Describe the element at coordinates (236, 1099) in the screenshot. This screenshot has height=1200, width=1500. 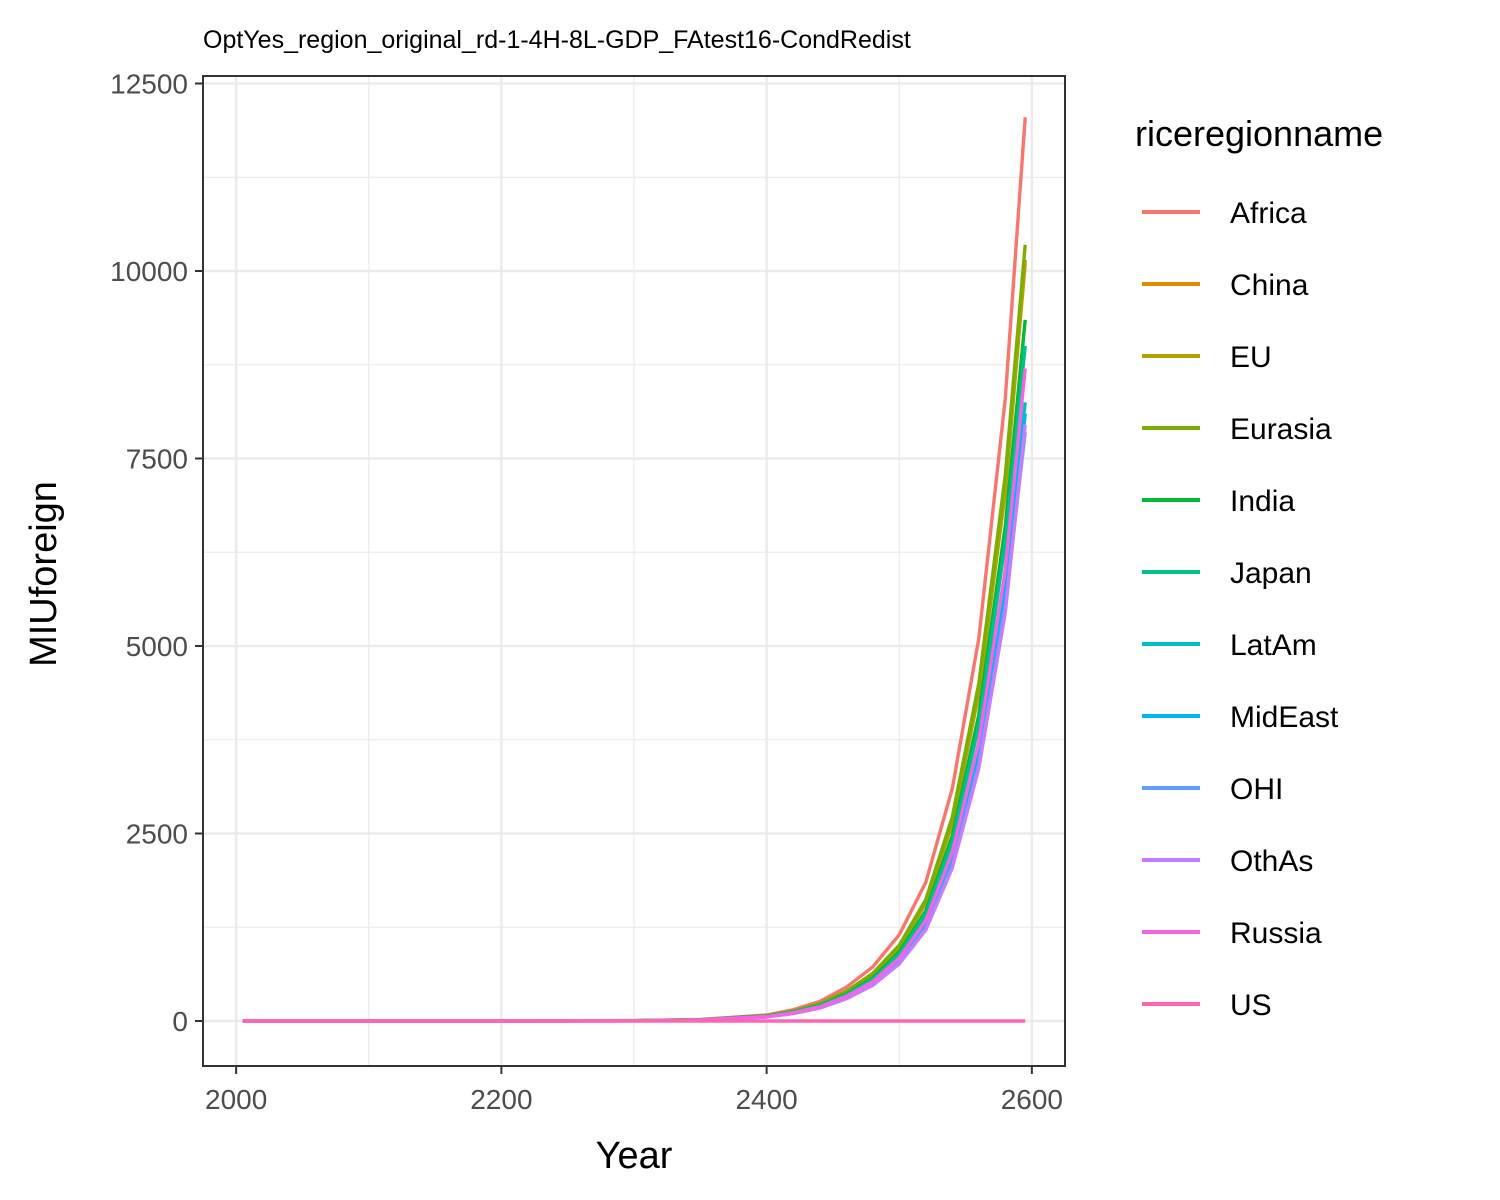
I see `x-tick-label: 2000` at that location.